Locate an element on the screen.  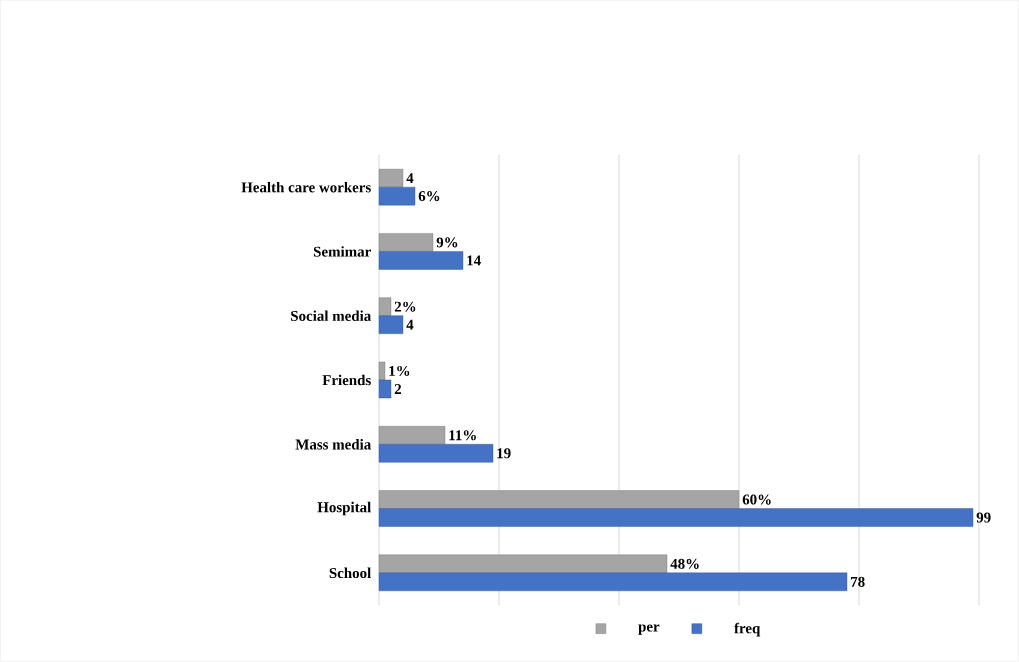
data-label: 1% is located at coordinates (399, 371).